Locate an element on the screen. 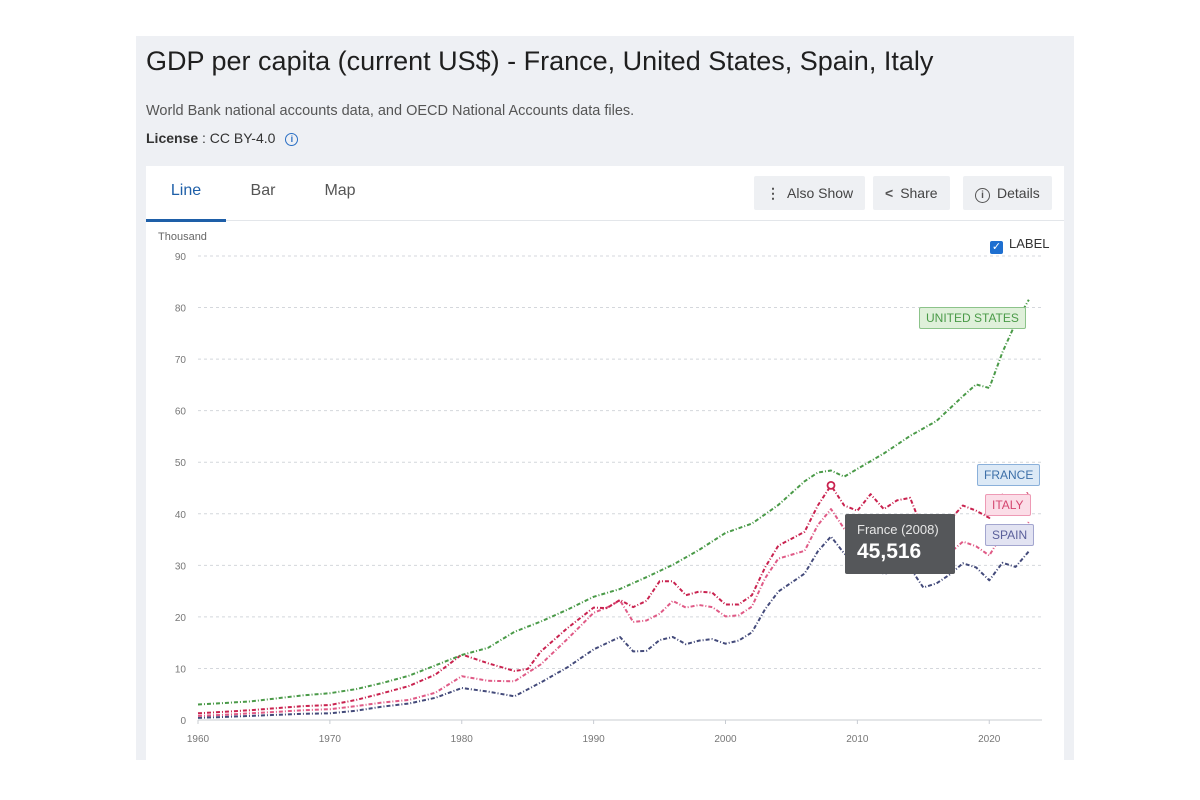  y-tick-label: 10 is located at coordinates (181, 669).